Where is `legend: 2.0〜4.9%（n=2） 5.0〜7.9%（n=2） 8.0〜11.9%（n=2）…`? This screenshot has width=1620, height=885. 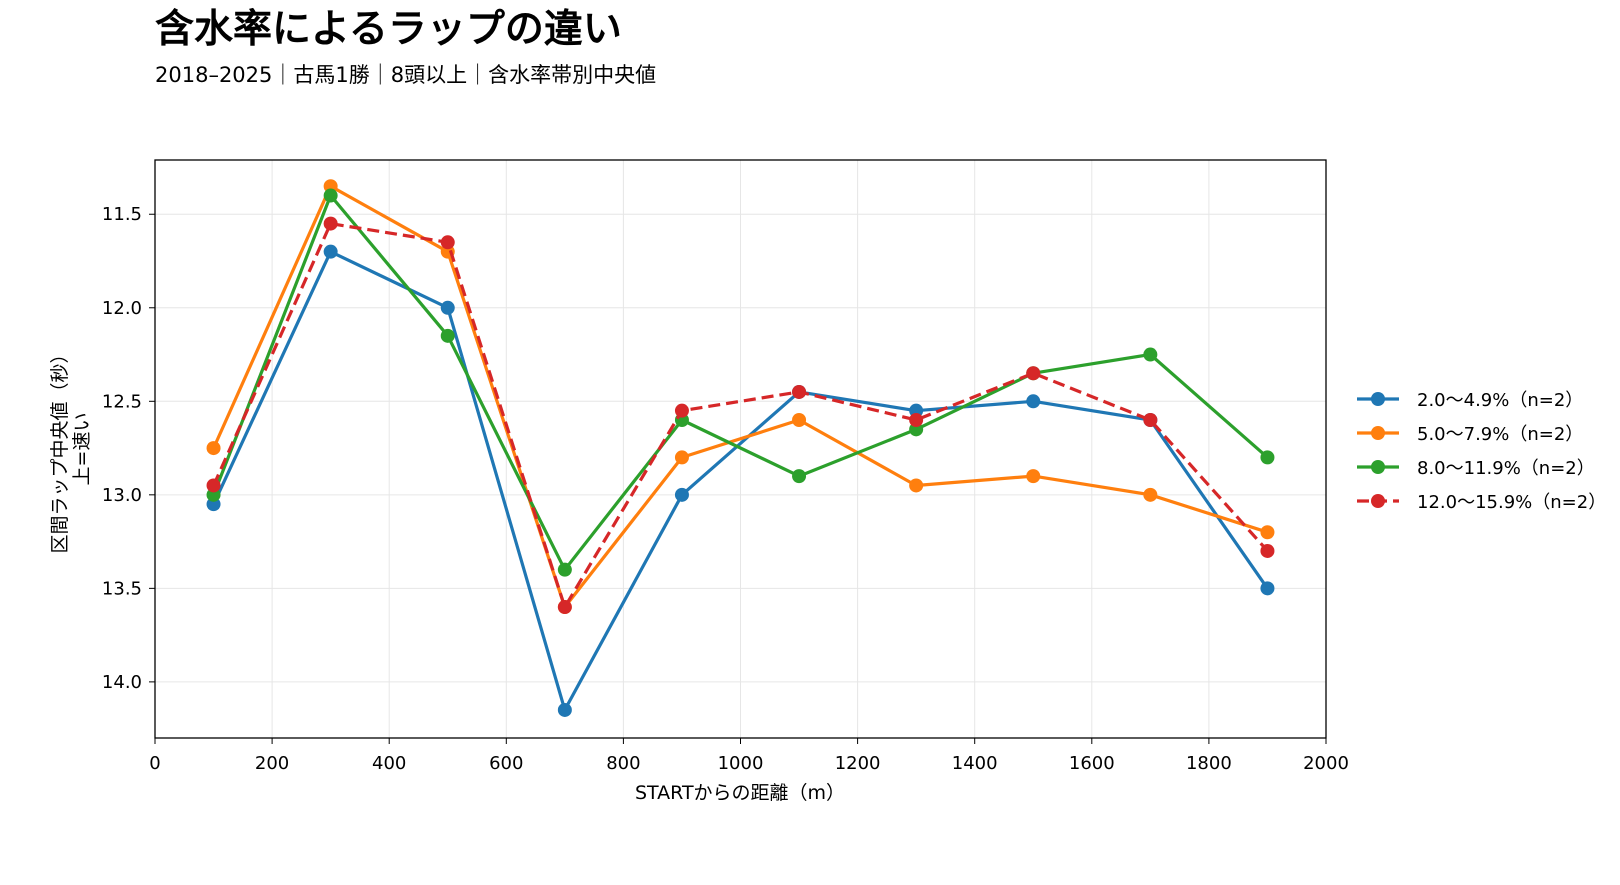 legend: 2.0〜4.9%（n=2） 5.0〜7.9%（n=2） 8.0〜11.9%（n=2）… is located at coordinates (1481, 451).